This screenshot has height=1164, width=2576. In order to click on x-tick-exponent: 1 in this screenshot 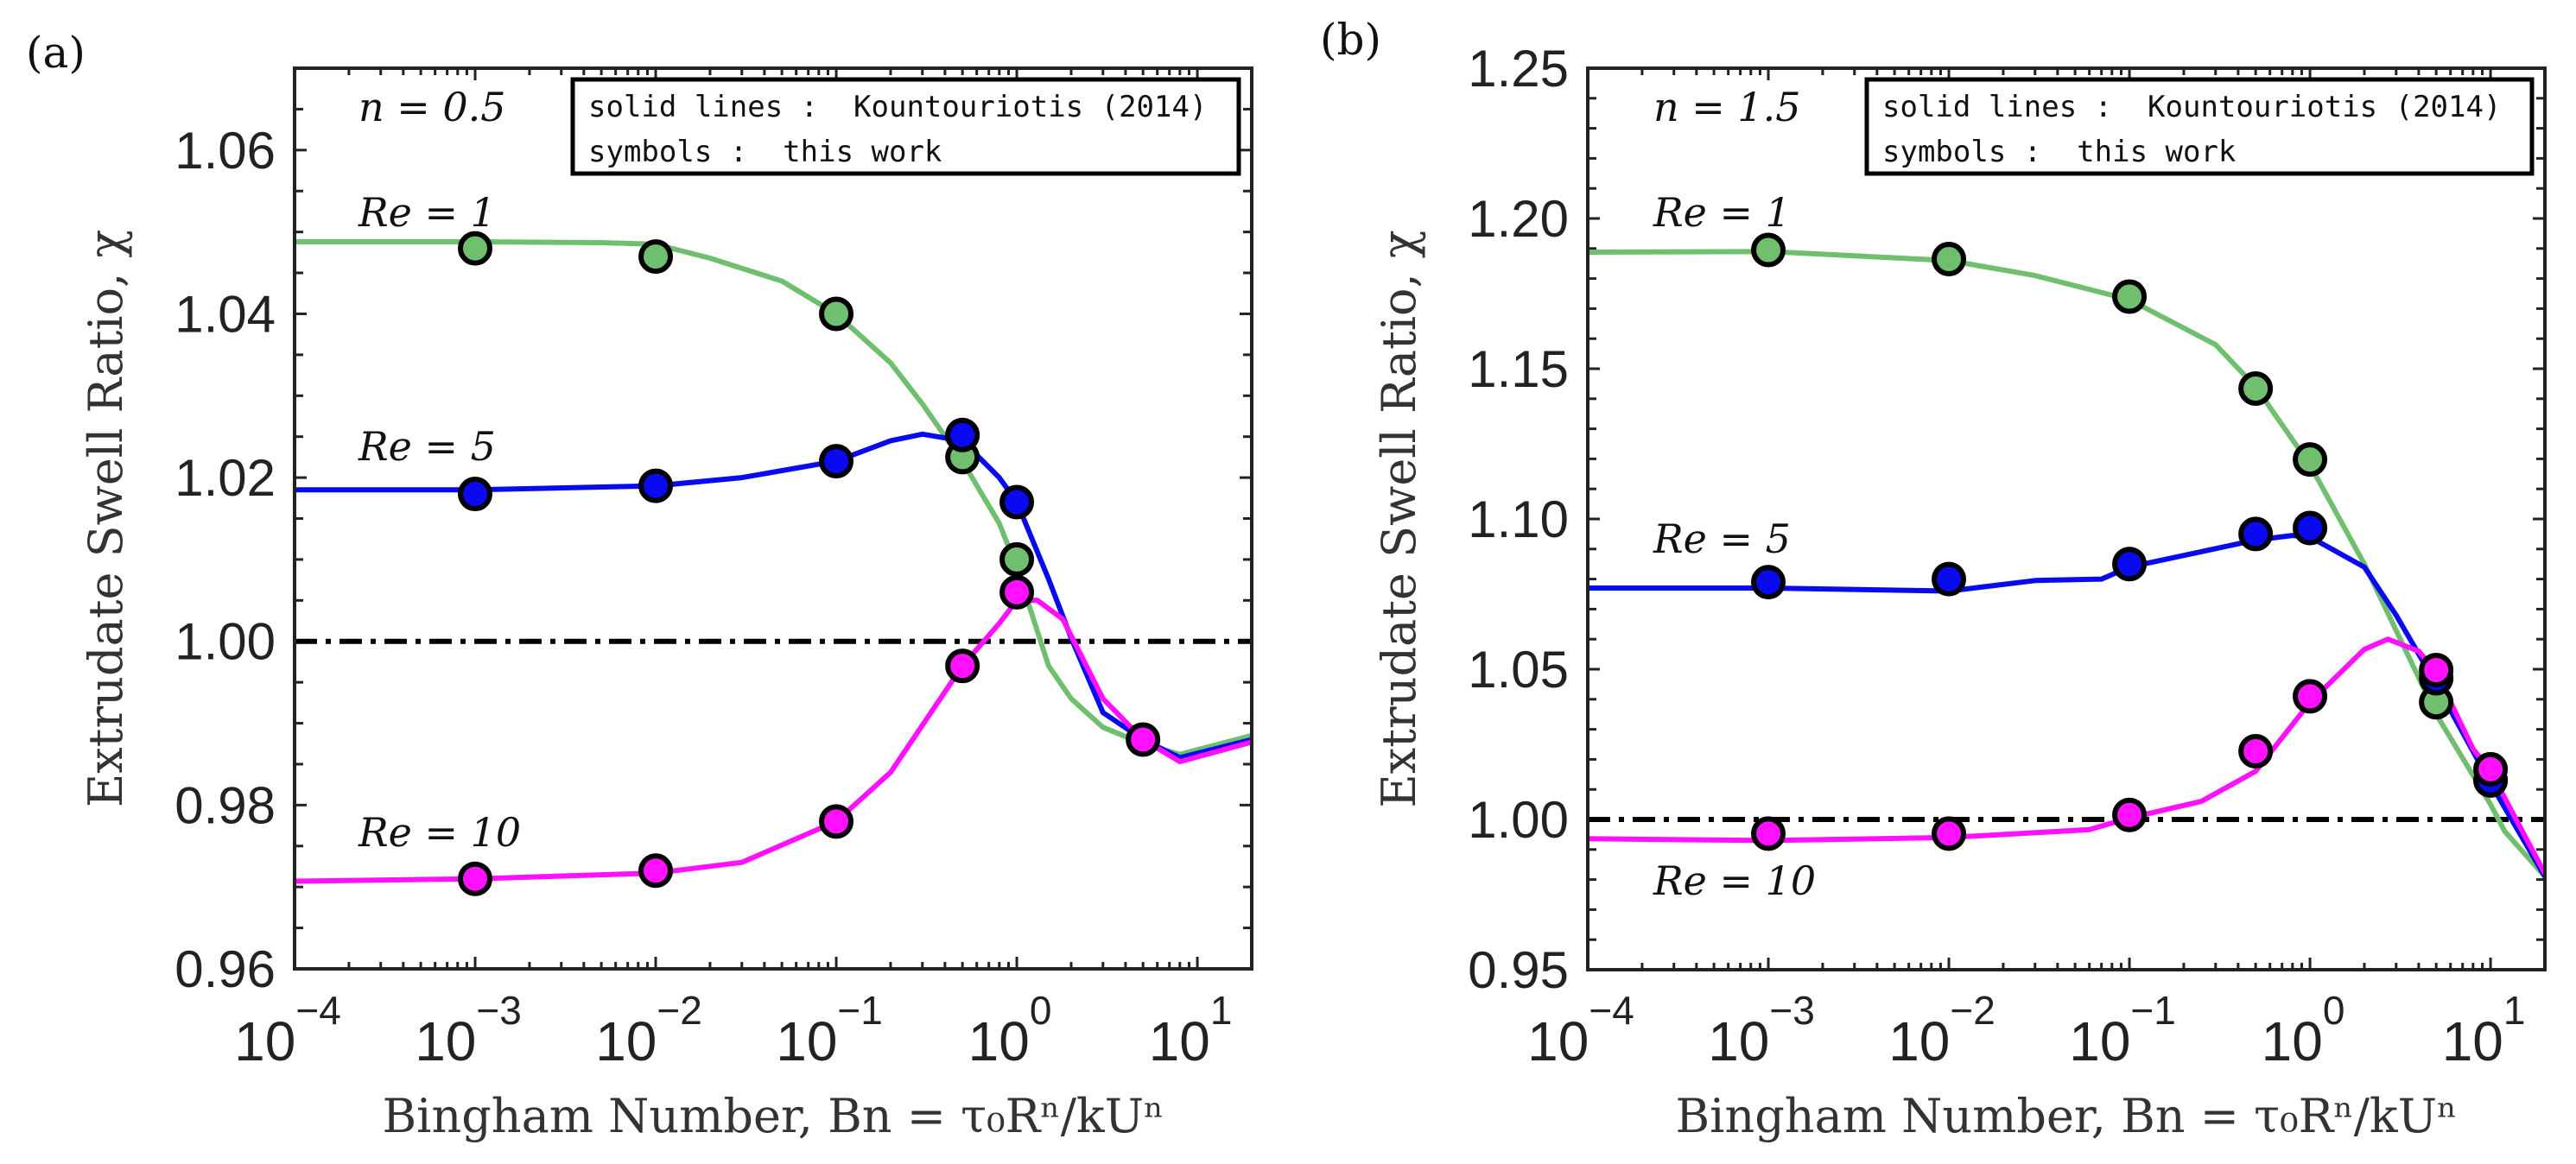, I will do `click(2514, 1011)`.